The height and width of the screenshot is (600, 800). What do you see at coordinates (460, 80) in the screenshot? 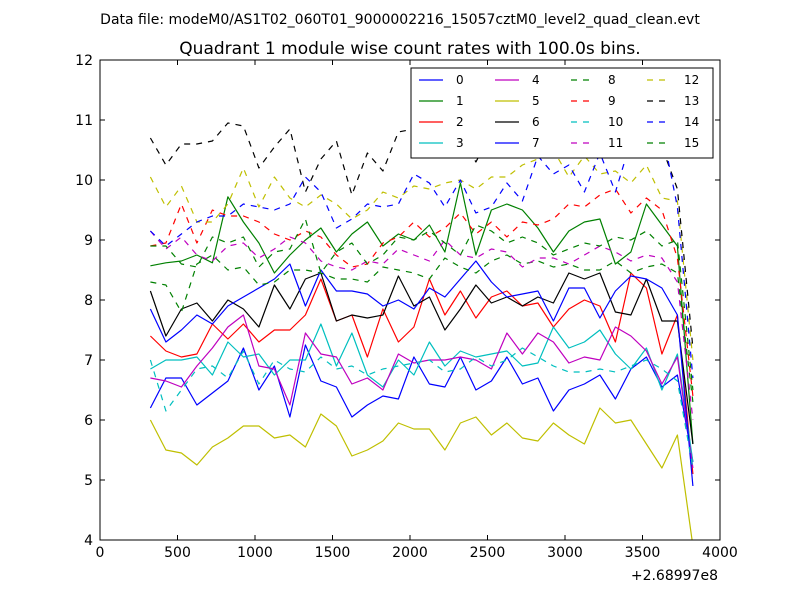
I see `legend-label-0: 0` at bounding box center [460, 80].